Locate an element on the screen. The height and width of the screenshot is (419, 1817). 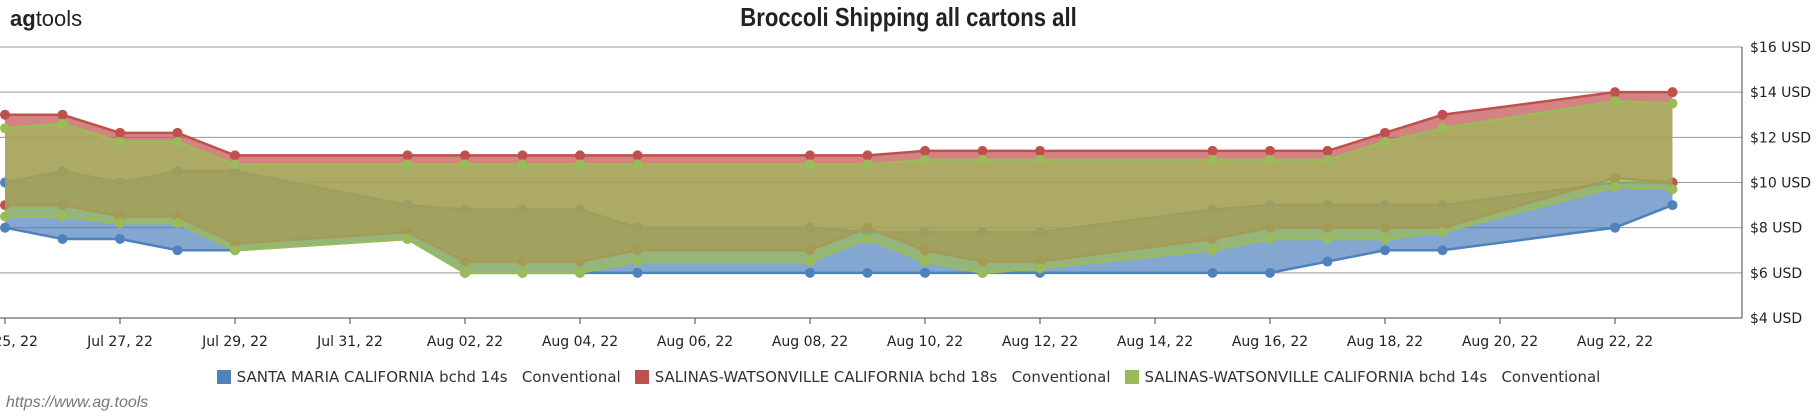
x-tick-label: Aug 22, 22 is located at coordinates (1615, 342).